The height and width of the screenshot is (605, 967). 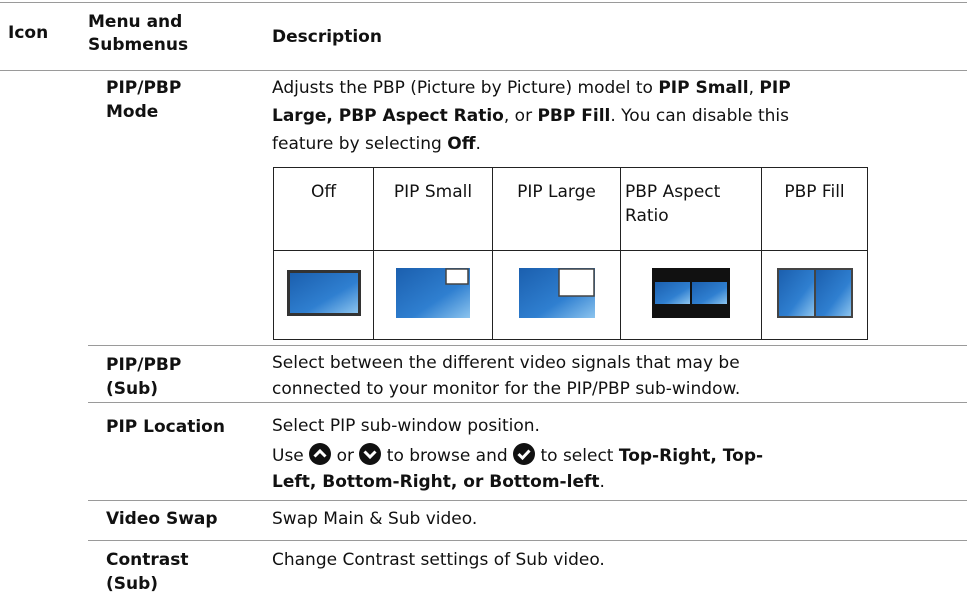 What do you see at coordinates (360, 144) in the screenshot?
I see `text: feature by selecting` at bounding box center [360, 144].